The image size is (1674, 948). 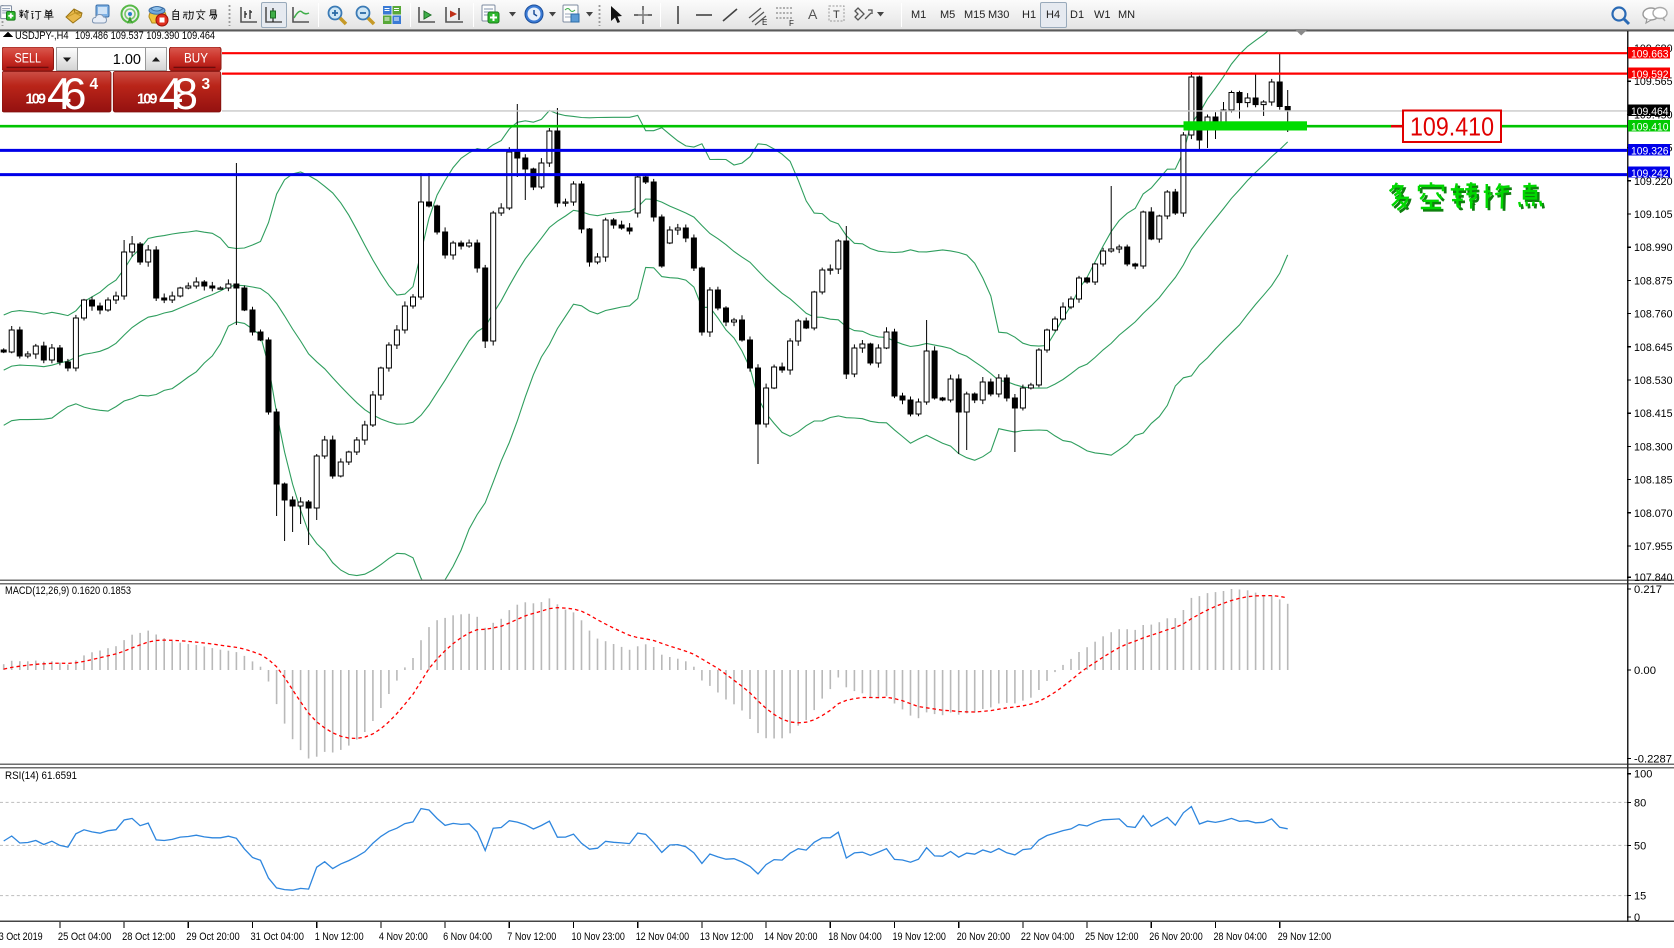 What do you see at coordinates (277, 937) in the screenshot?
I see `svg-text: 31 Oct 04:00` at bounding box center [277, 937].